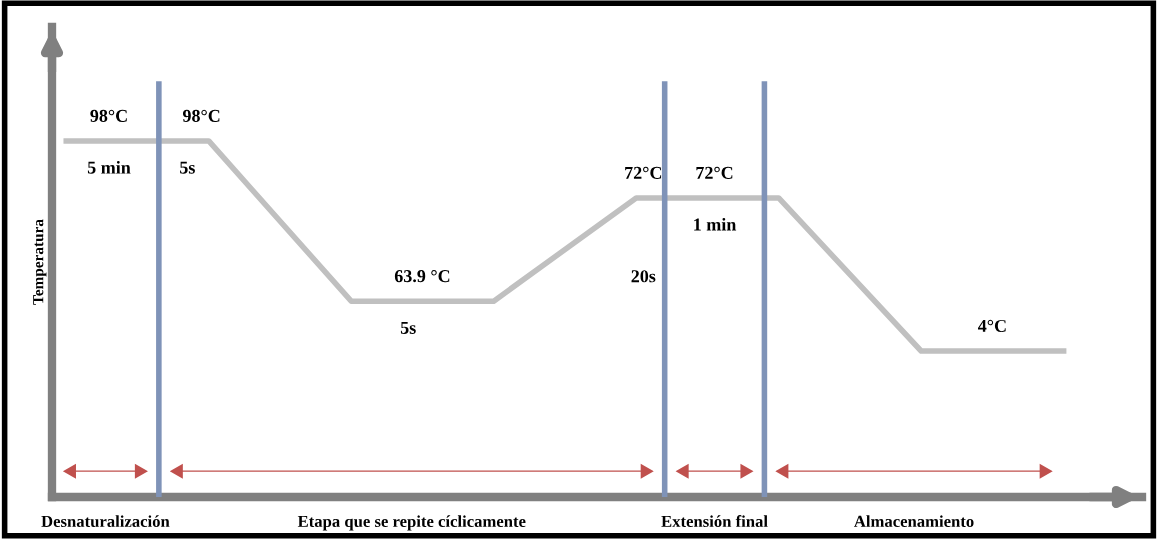 Image resolution: width=1158 pixels, height=539 pixels. Describe the element at coordinates (643, 276) in the screenshot. I see `annotation: 20s` at that location.